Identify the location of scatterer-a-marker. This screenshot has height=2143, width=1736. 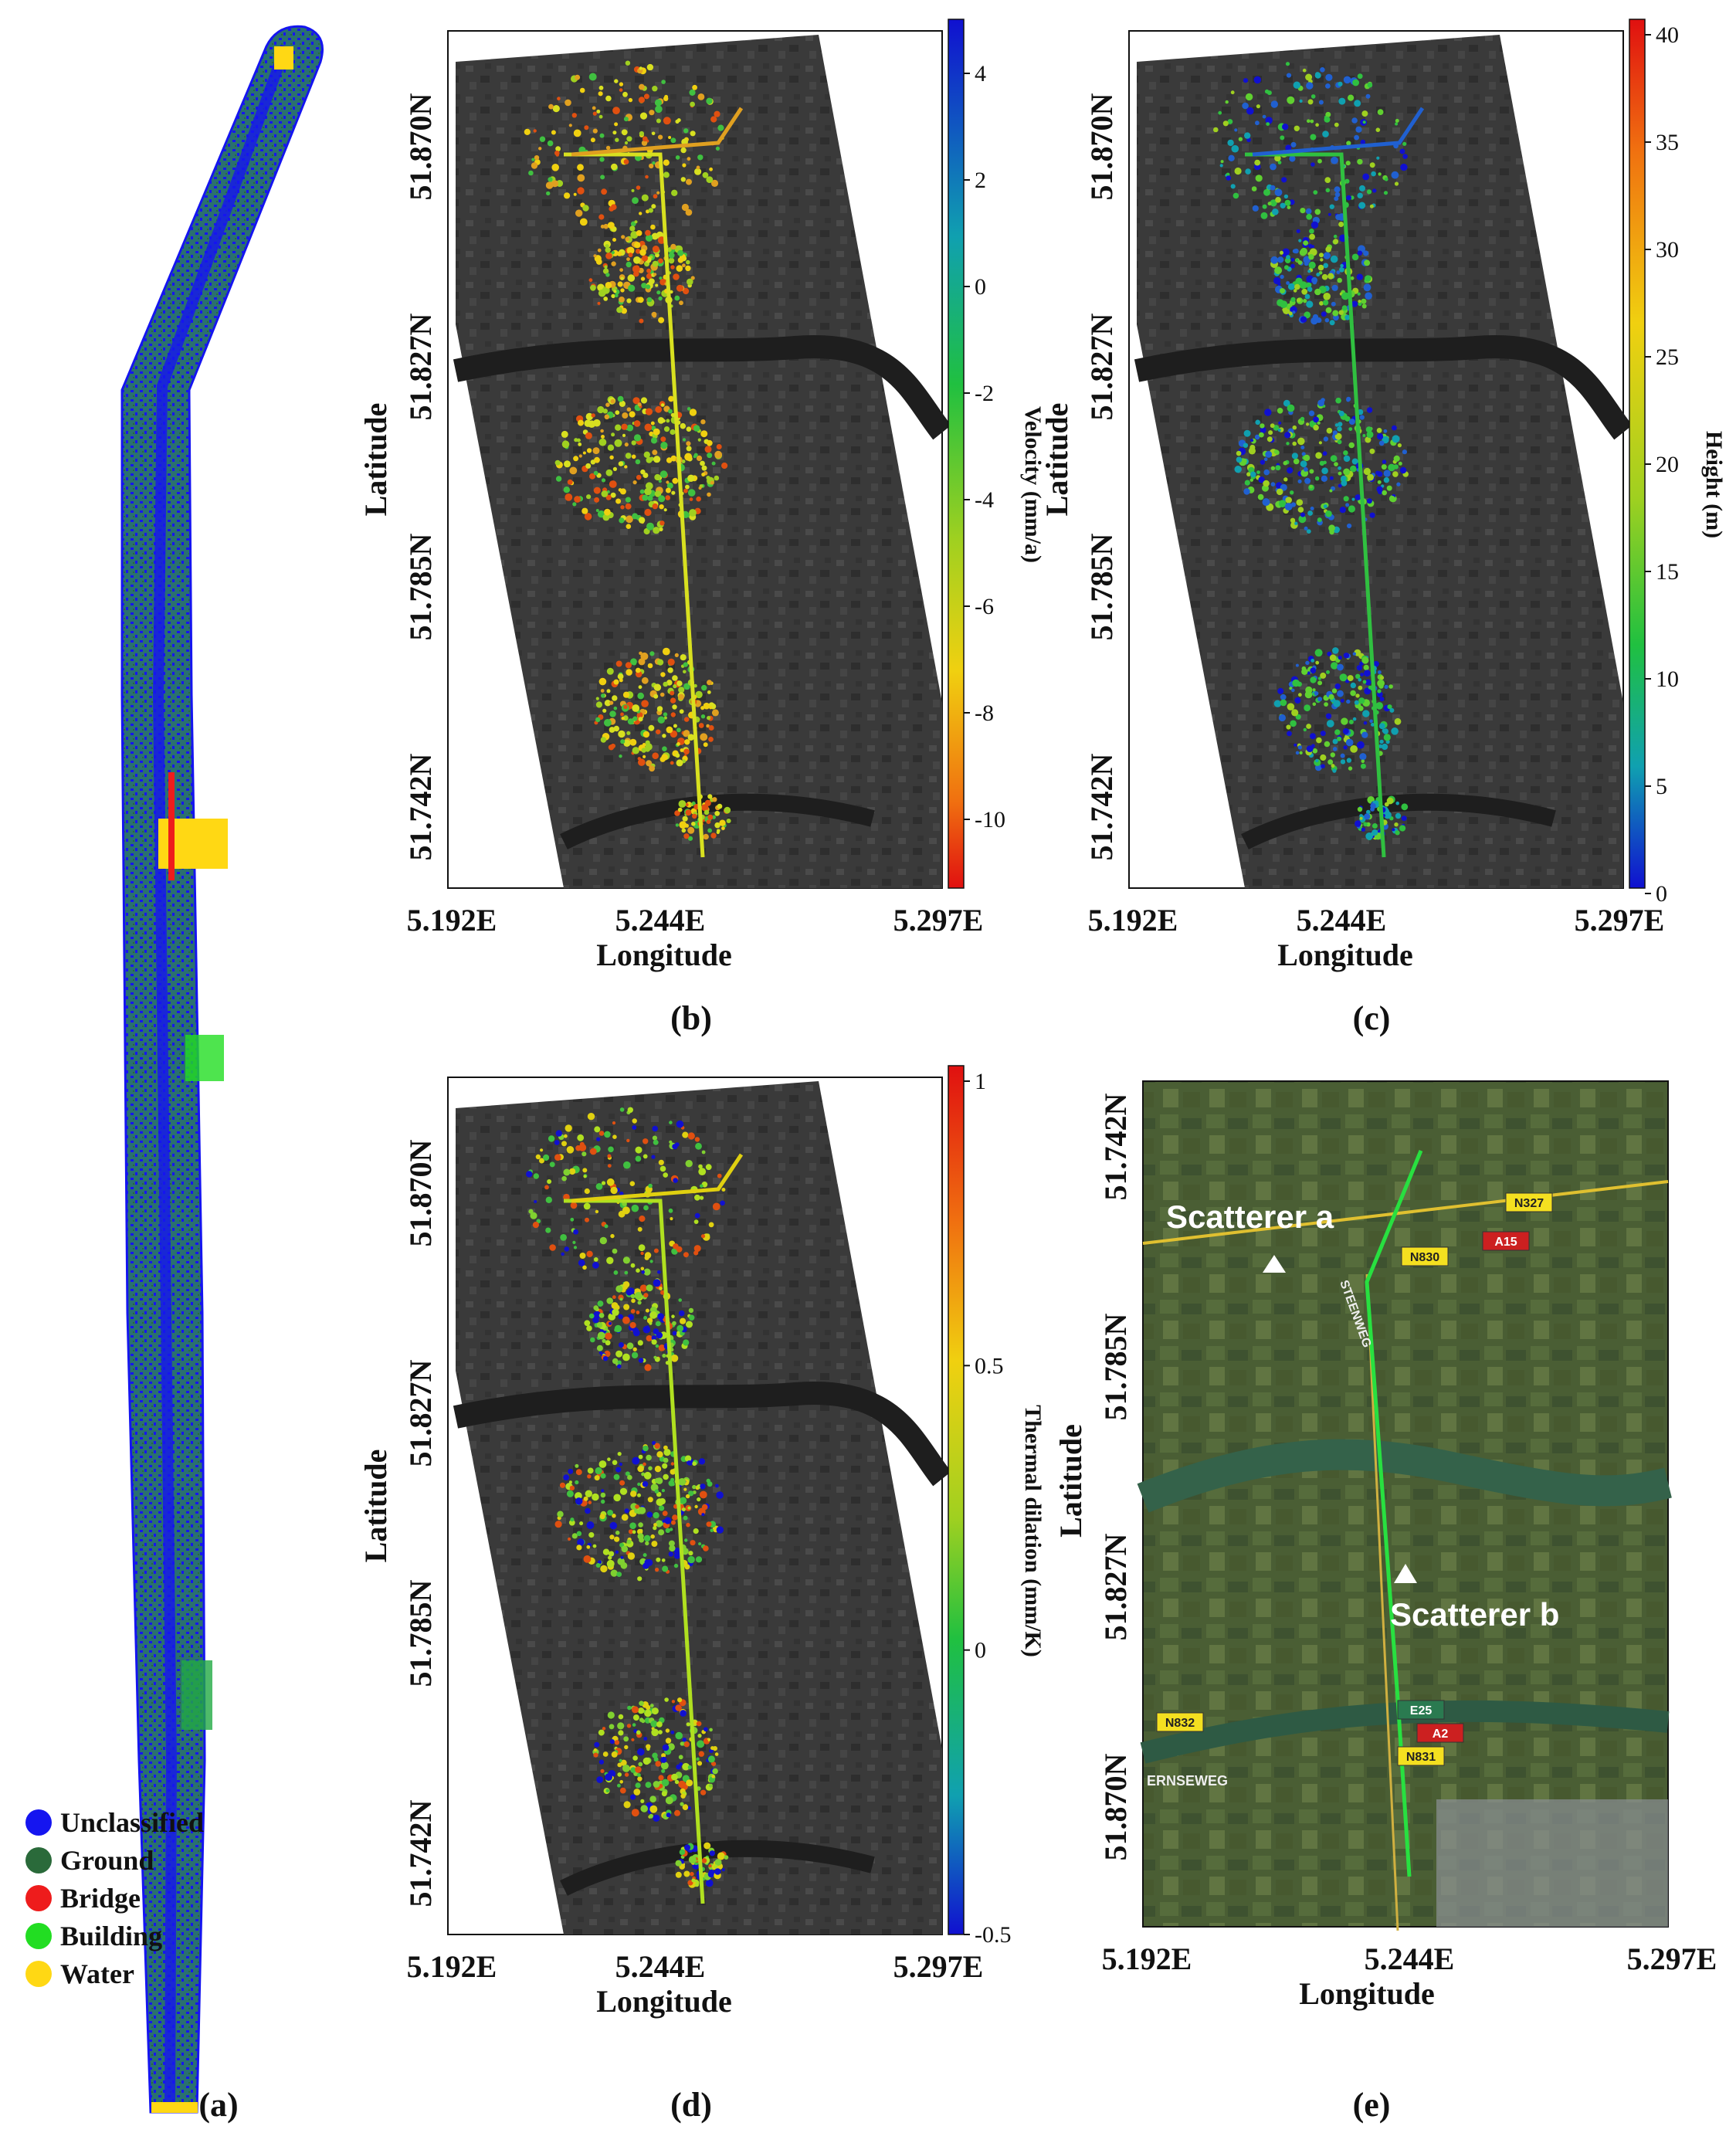
(1274, 1264).